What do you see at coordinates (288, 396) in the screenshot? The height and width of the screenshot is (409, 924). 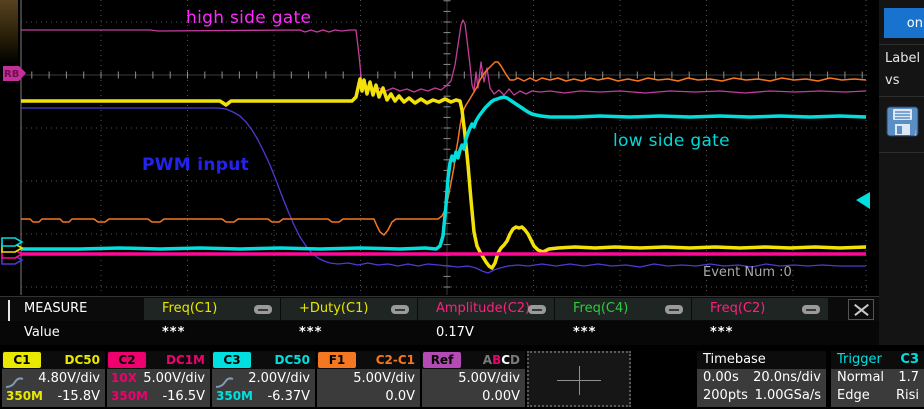 I see `c3-offset: -6.37V` at bounding box center [288, 396].